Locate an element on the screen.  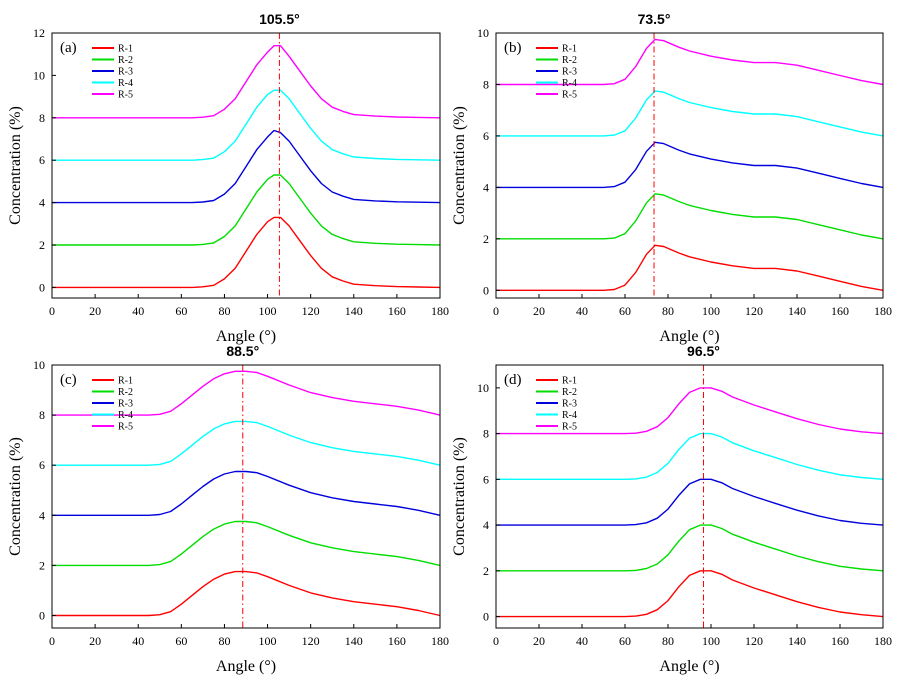
chart-title: 73.5° is located at coordinates (654, 19).